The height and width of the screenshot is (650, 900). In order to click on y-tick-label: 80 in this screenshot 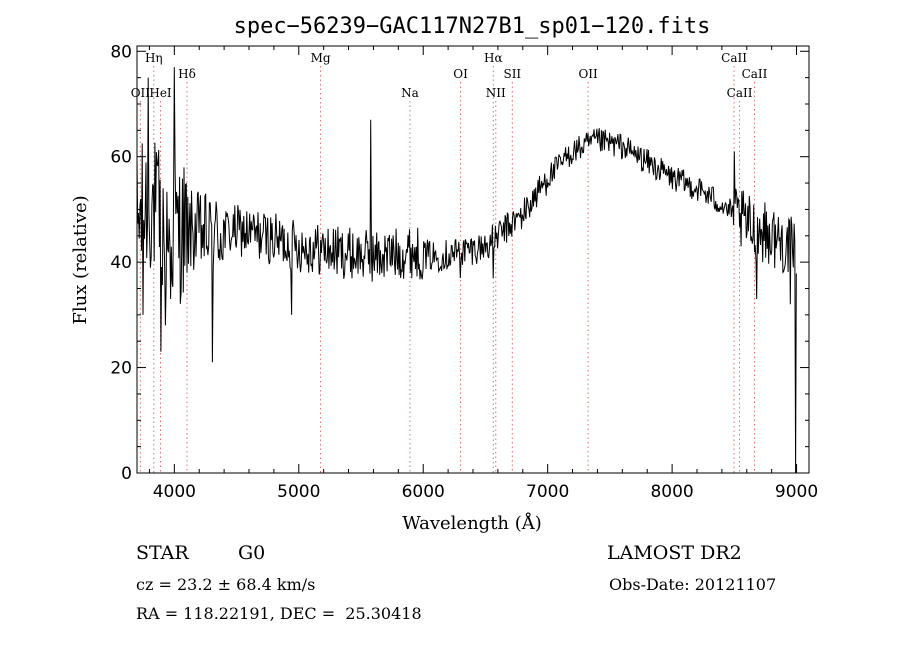, I will do `click(121, 52)`.